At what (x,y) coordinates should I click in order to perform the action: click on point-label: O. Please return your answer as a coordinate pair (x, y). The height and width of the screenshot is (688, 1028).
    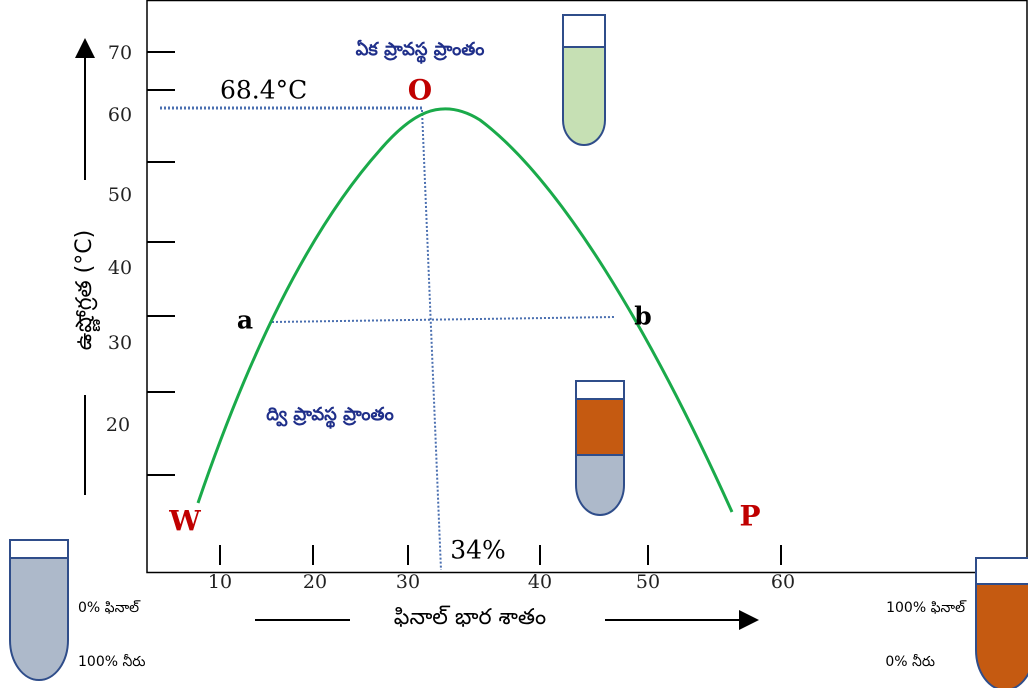
    Looking at the image, I should click on (420, 90).